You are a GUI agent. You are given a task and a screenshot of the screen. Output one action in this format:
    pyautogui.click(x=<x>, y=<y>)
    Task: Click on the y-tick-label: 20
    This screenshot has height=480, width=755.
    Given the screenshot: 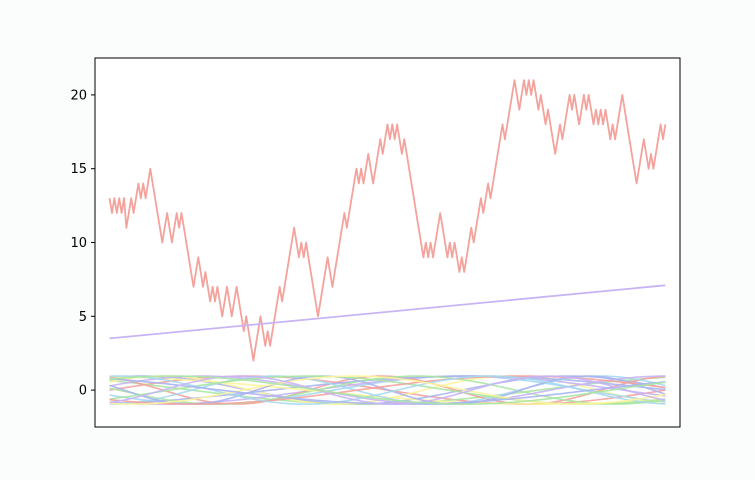 What is the action you would take?
    pyautogui.click(x=78, y=95)
    